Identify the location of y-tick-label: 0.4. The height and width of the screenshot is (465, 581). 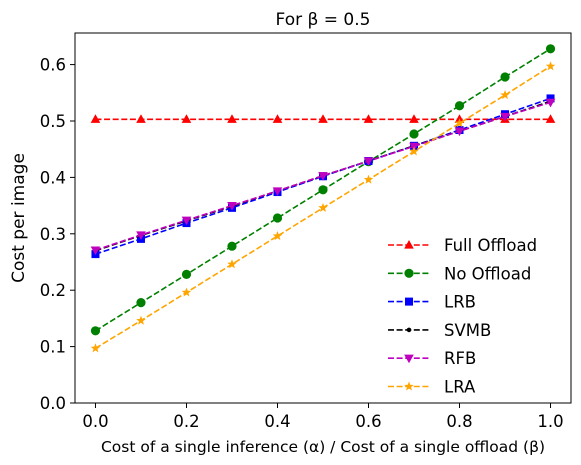
(53, 177).